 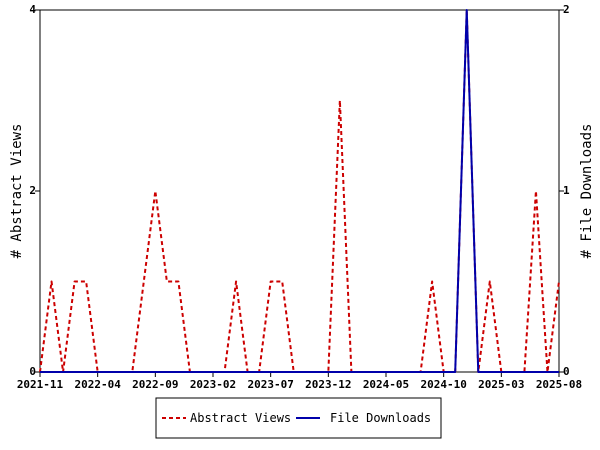 What do you see at coordinates (298, 418) in the screenshot?
I see `legend: Abstract Views File Downloads` at bounding box center [298, 418].